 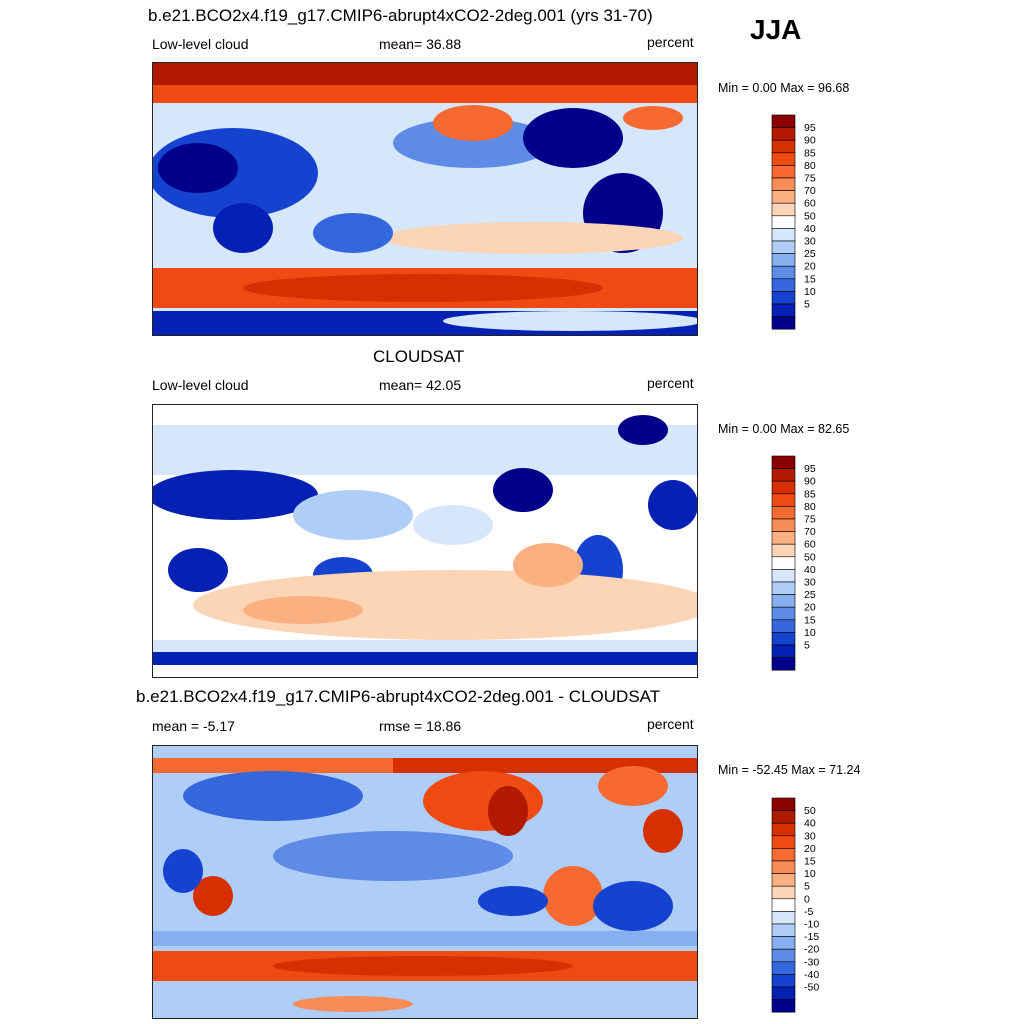 I want to click on season-label: JJA, so click(x=776, y=29).